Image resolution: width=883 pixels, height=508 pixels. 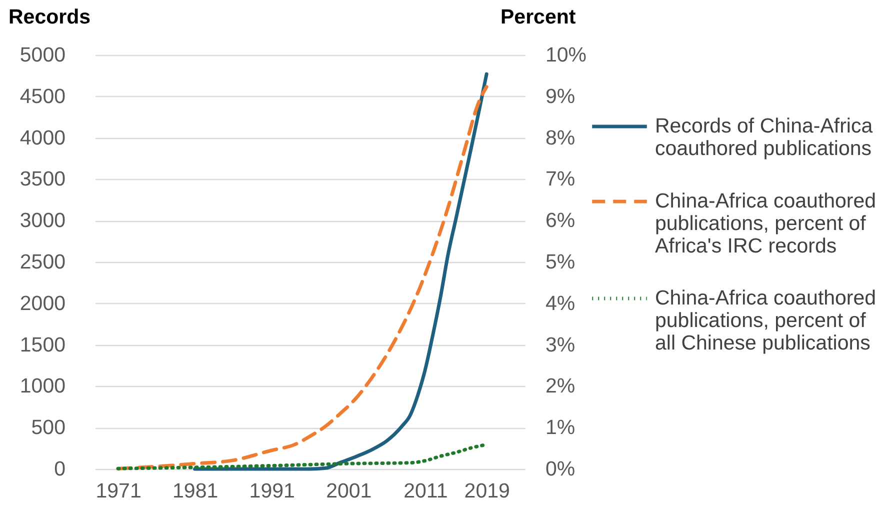 I want to click on y2-tick-label: 8%, so click(x=561, y=138).